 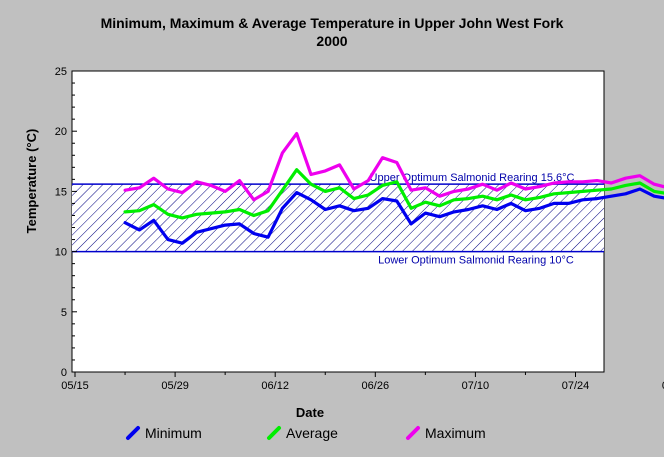 What do you see at coordinates (393, 194) in the screenshot?
I see `series-line-average` at bounding box center [393, 194].